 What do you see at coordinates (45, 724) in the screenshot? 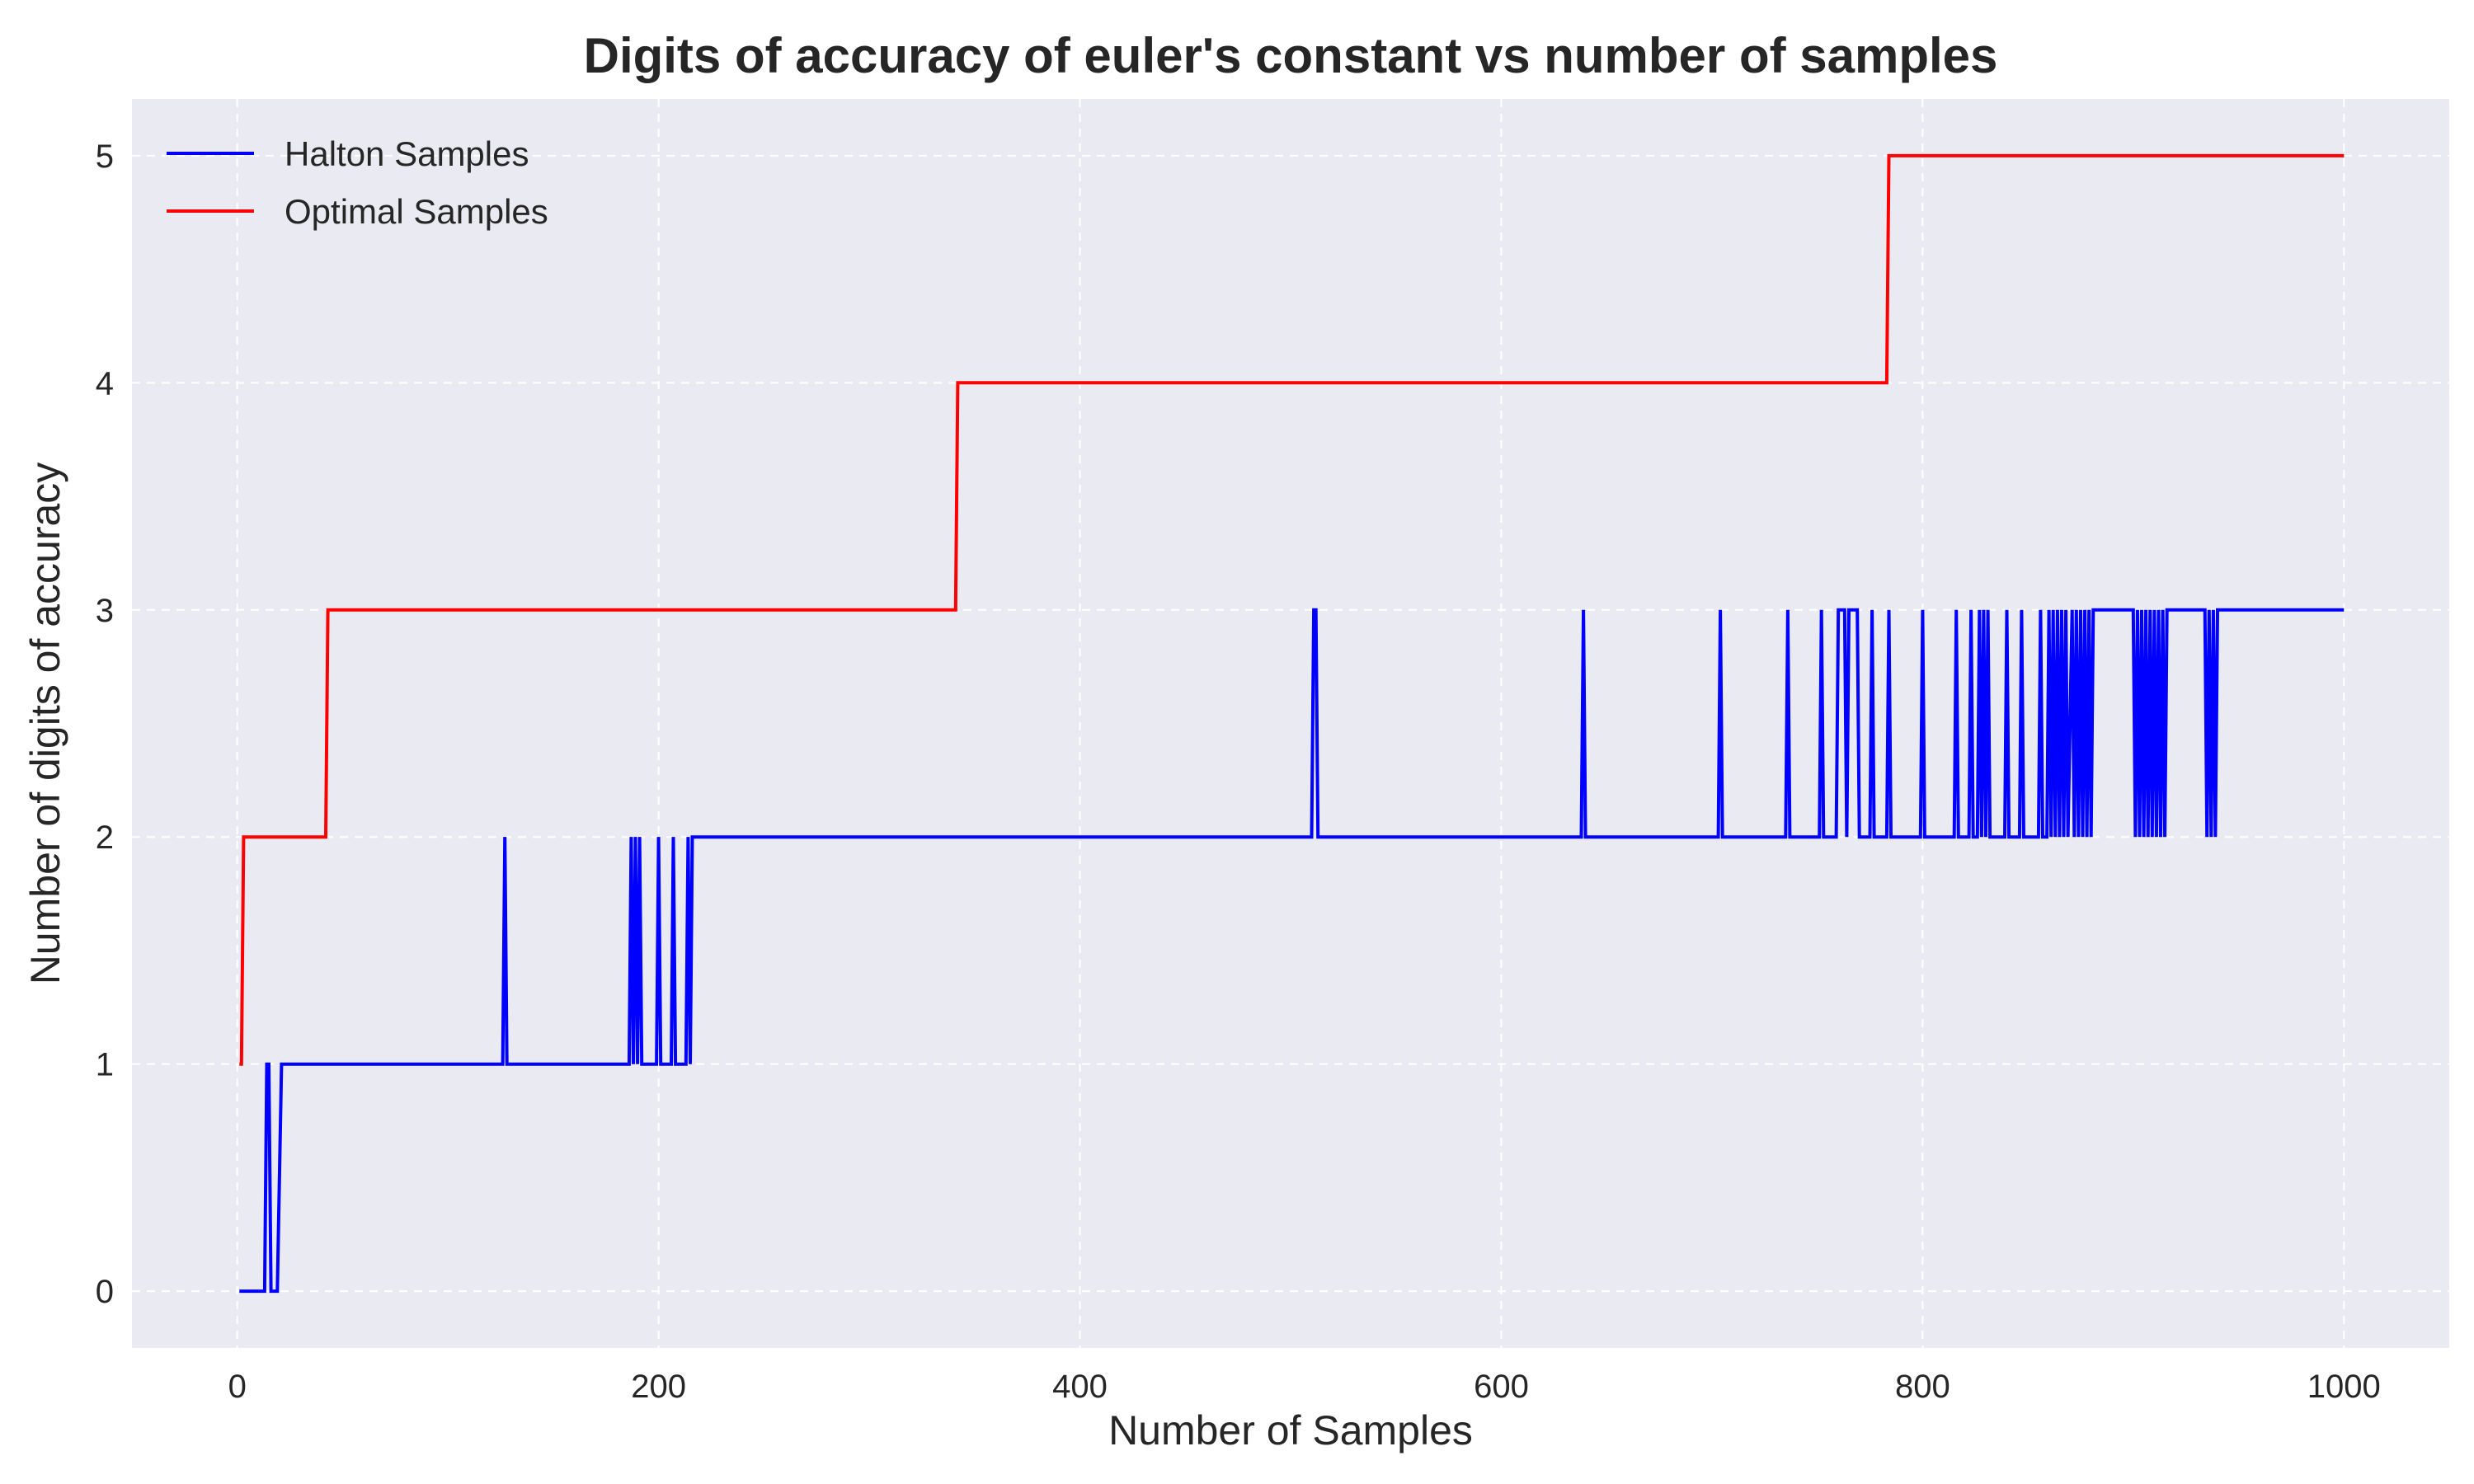
I see `y-axis-label: Number of digits of accuracy` at bounding box center [45, 724].